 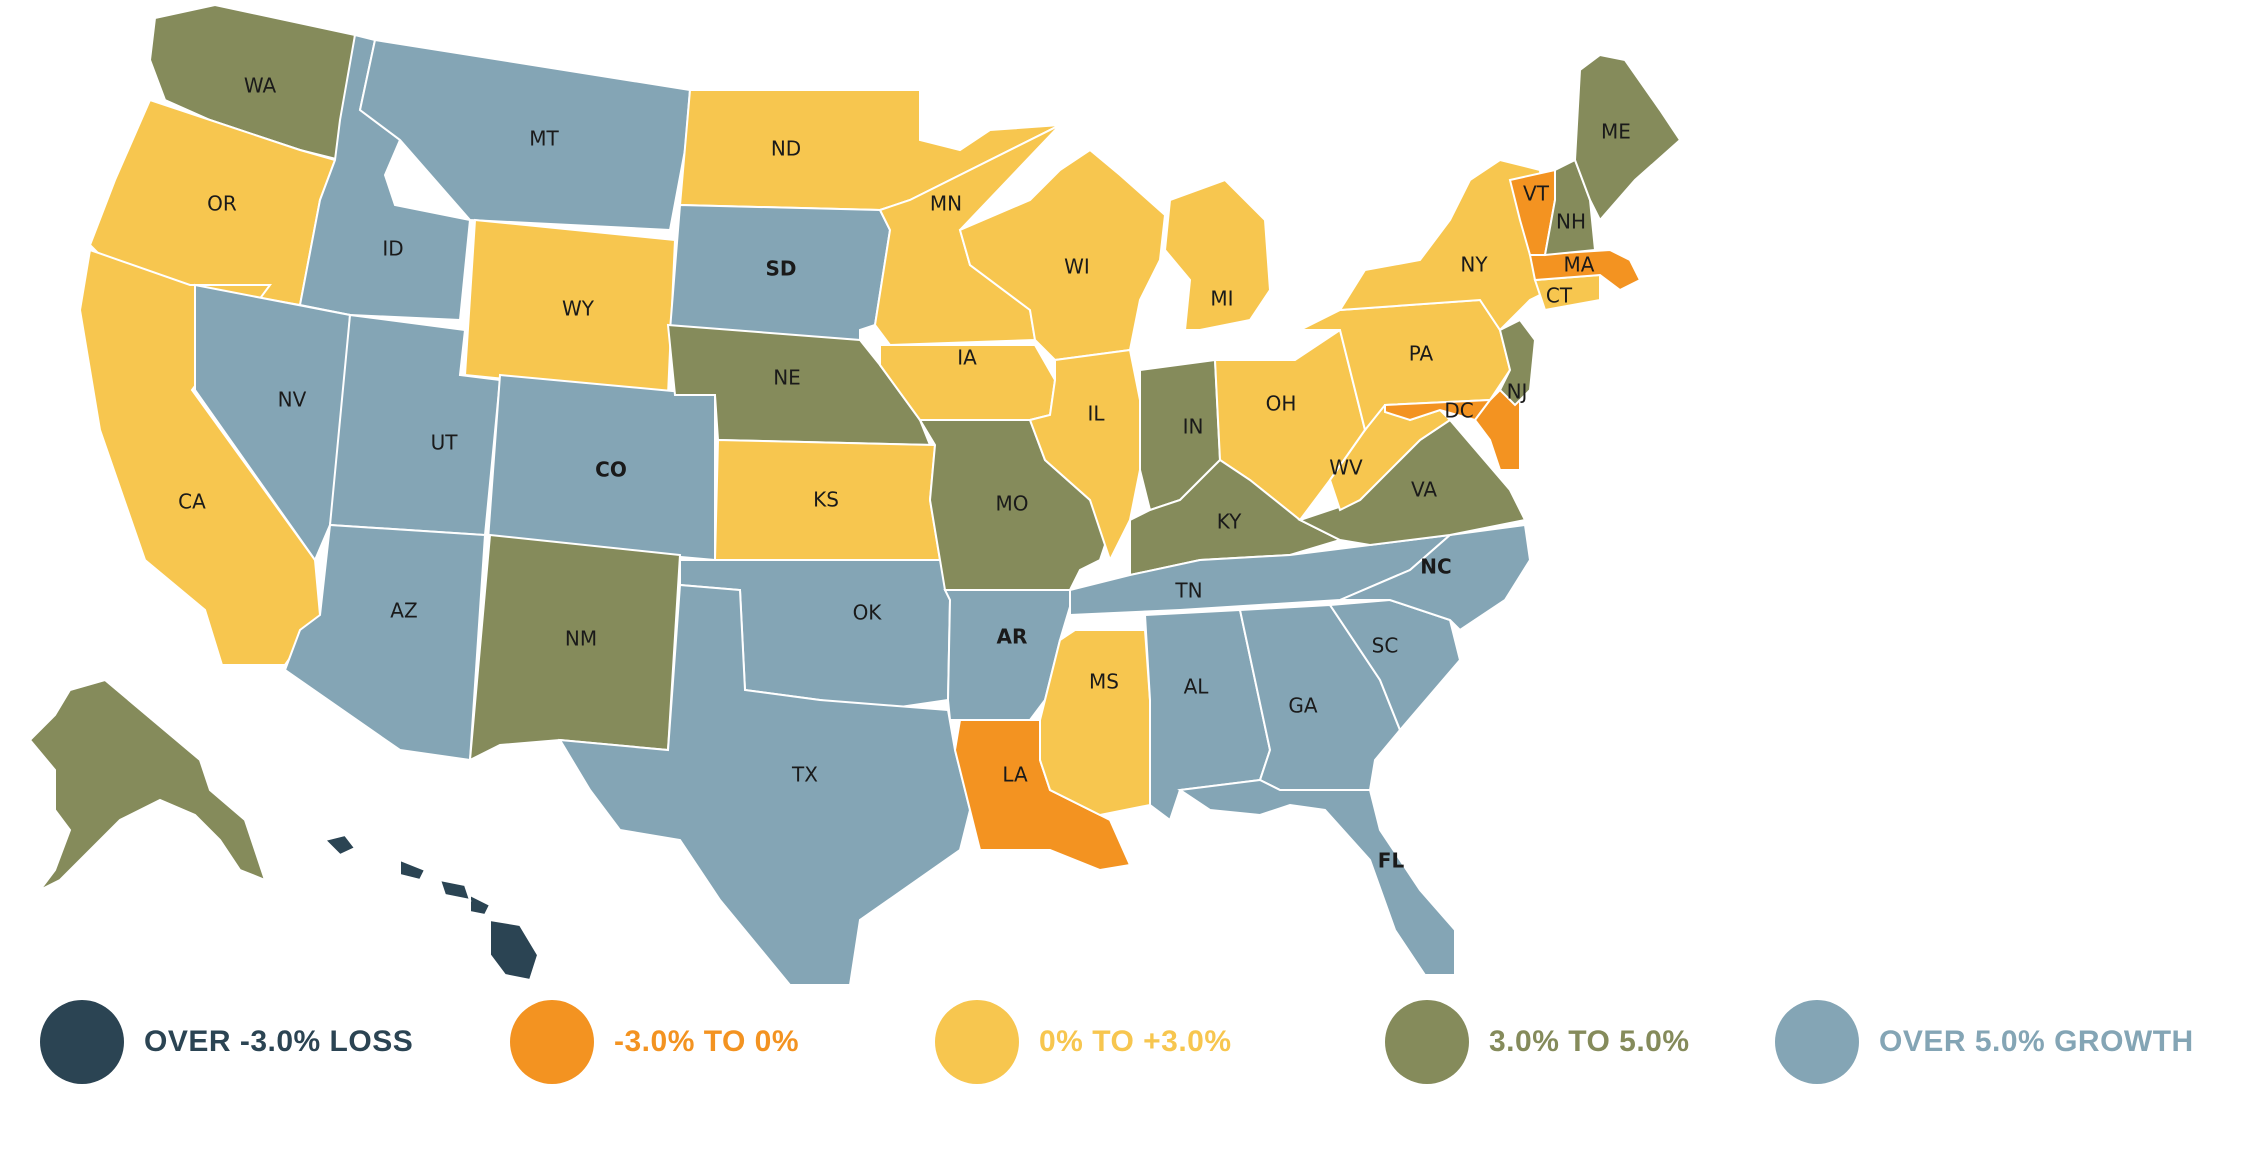 I want to click on state-ms, so click(x=1095, y=723).